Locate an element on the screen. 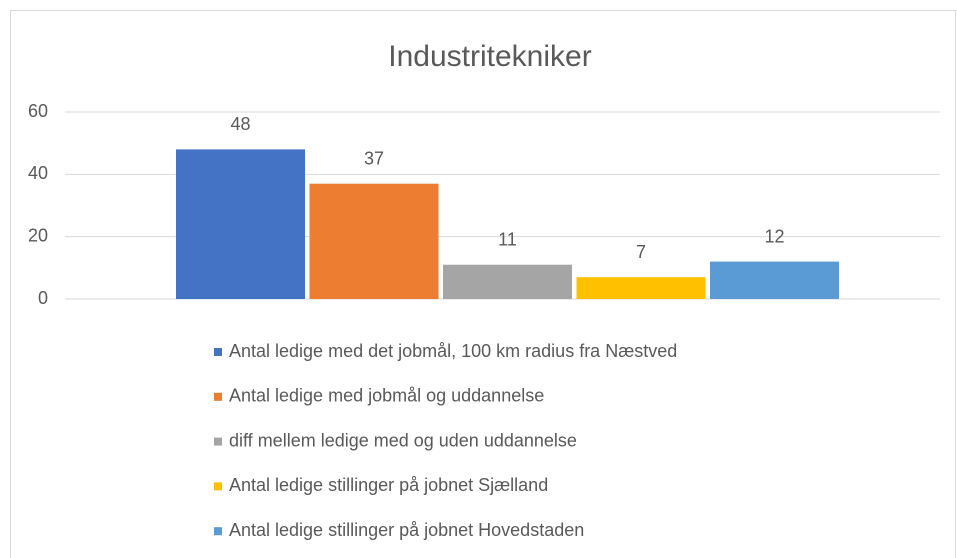 The image size is (957, 558). data-label: 12 is located at coordinates (774, 236).